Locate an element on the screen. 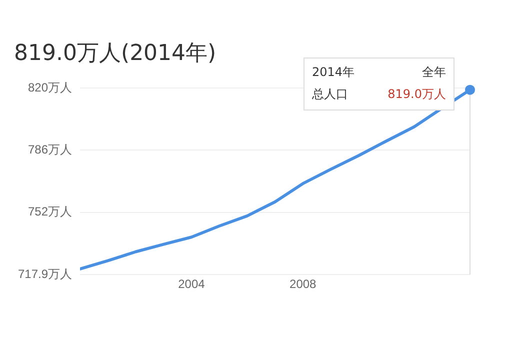  annotation: 总人口 is located at coordinates (329, 94).